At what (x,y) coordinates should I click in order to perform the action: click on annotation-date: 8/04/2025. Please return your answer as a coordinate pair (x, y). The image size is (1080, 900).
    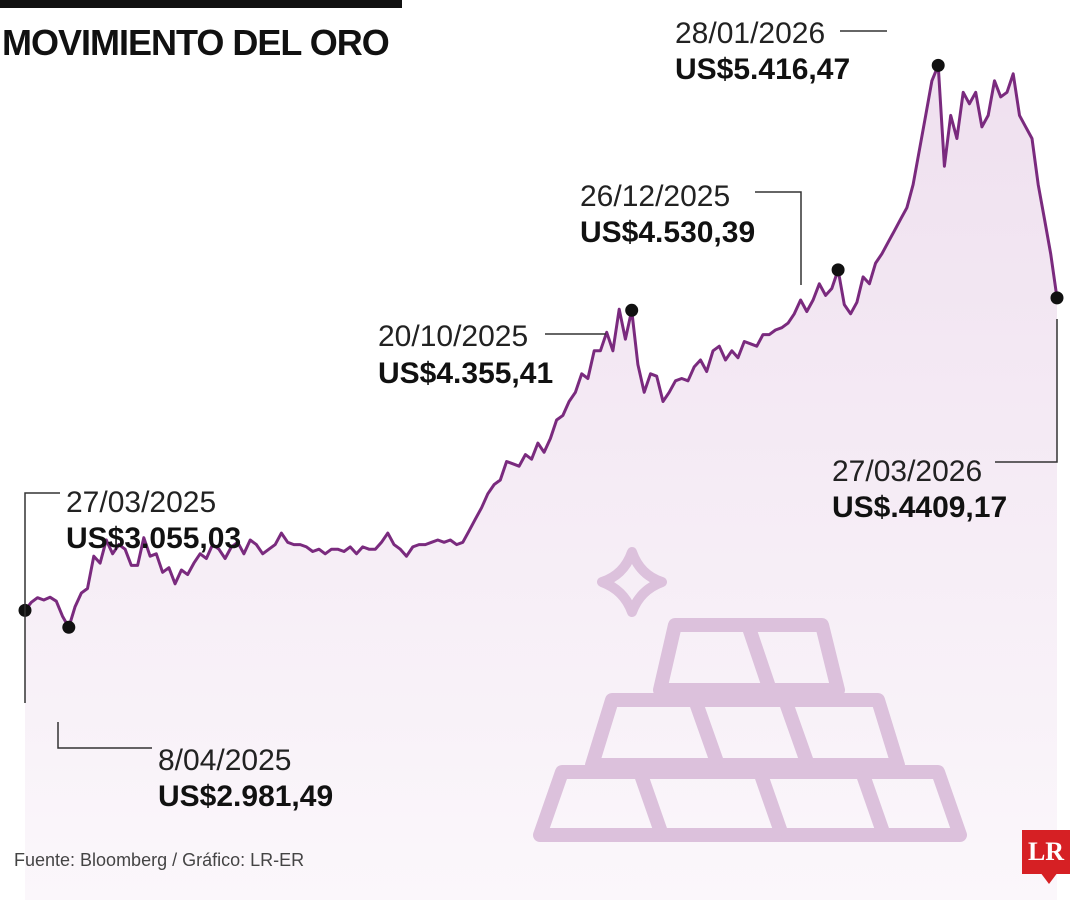
    Looking at the image, I should click on (224, 760).